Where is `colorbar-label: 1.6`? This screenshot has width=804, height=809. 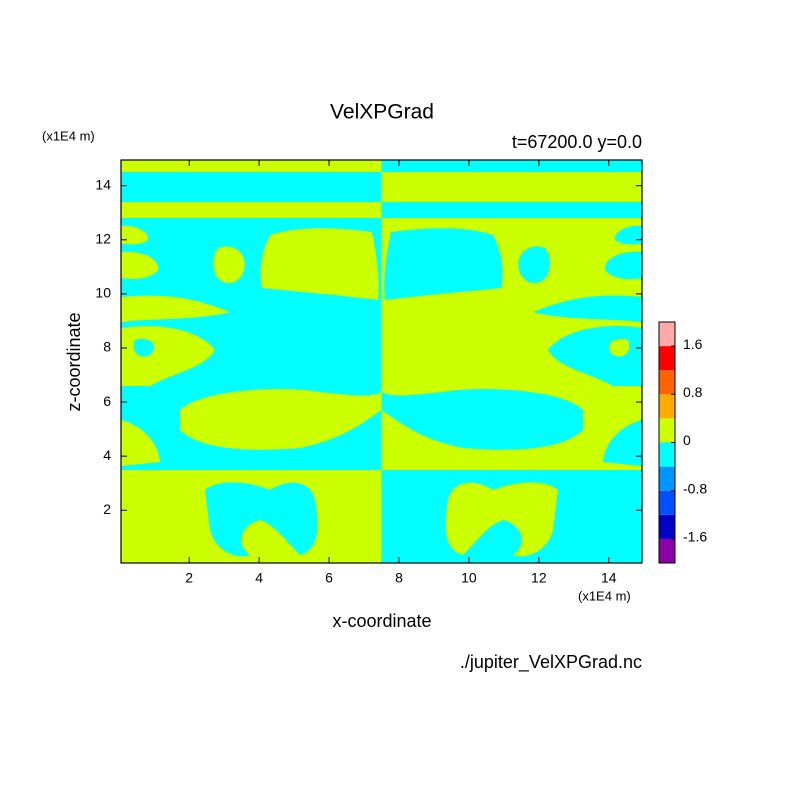
colorbar-label: 1.6 is located at coordinates (693, 344).